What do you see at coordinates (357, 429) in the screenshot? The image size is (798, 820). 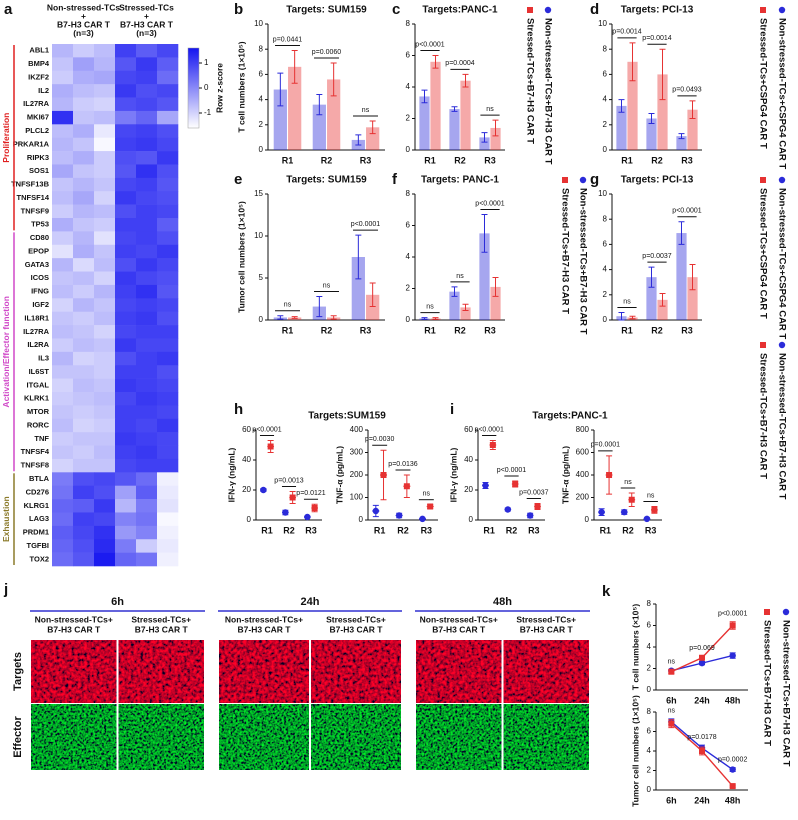 I see `y-tick-label: 400` at bounding box center [357, 429].